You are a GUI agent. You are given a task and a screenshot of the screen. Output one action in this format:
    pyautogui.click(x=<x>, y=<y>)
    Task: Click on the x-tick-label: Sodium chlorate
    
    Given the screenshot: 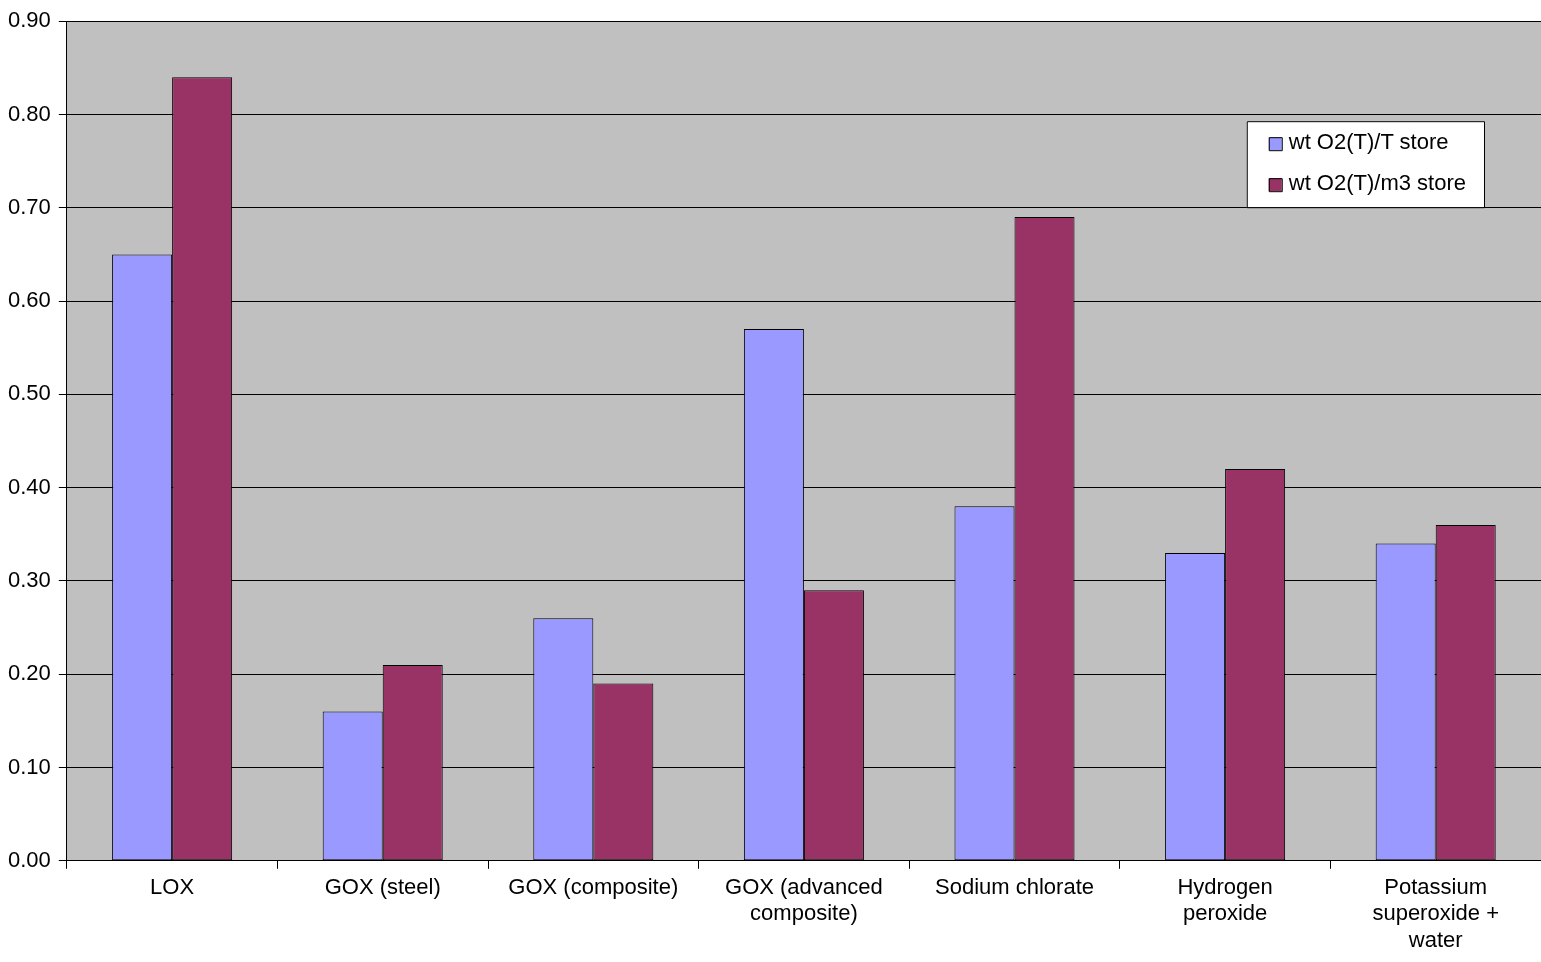 What is the action you would take?
    pyautogui.click(x=1014, y=887)
    